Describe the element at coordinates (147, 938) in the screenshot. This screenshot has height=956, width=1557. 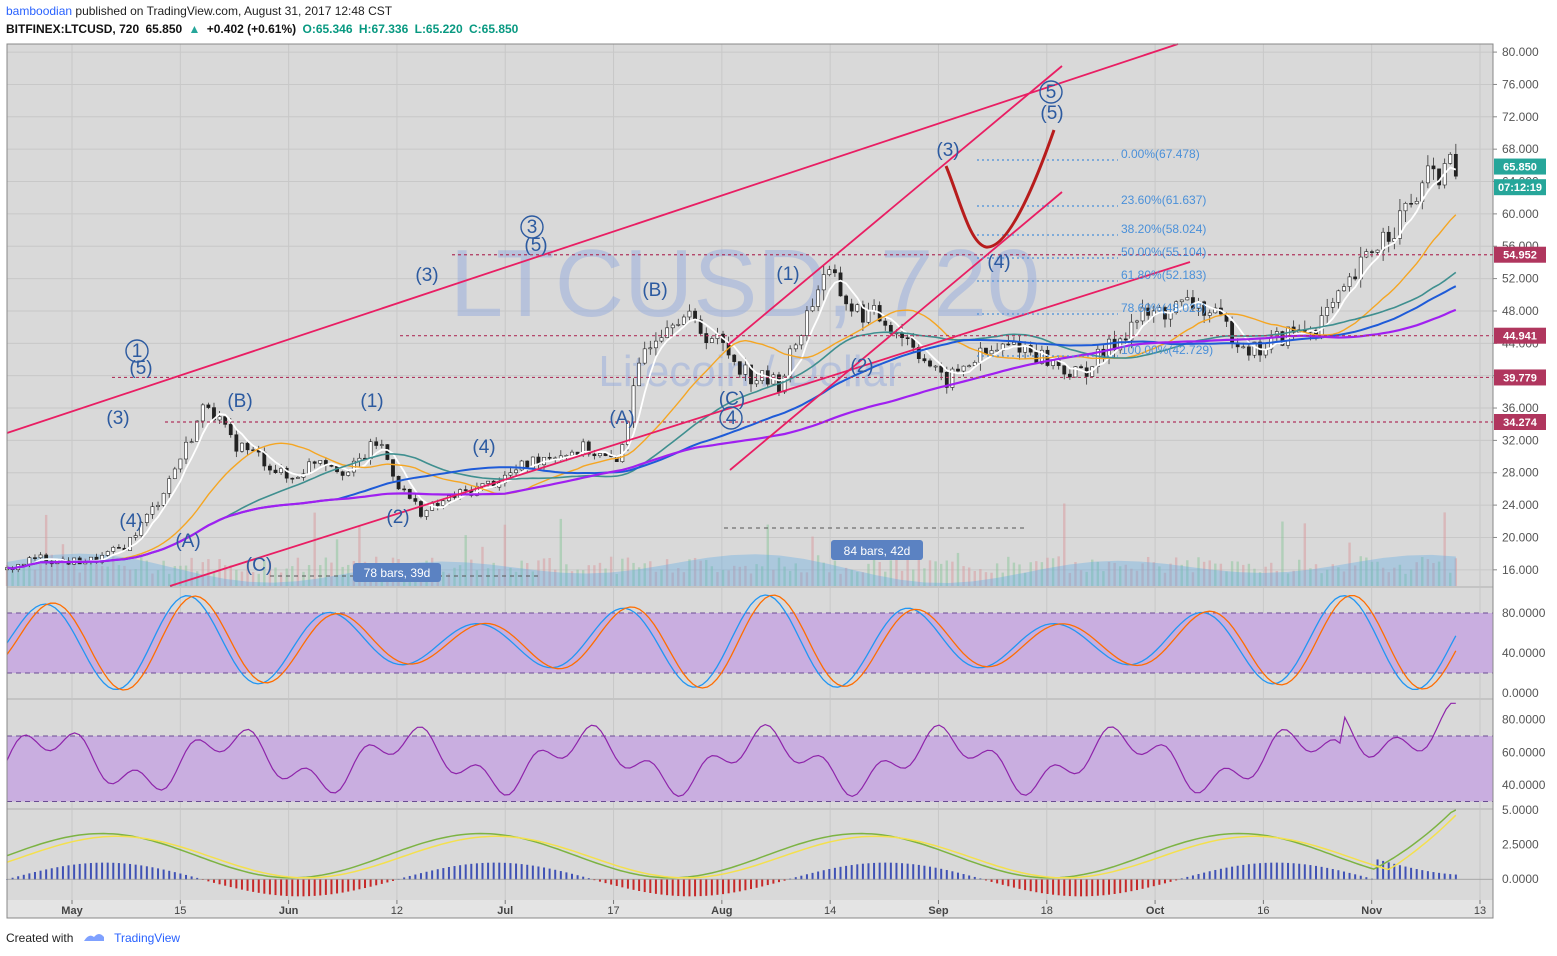
I see `tradingview-brand-link: TradingView` at that location.